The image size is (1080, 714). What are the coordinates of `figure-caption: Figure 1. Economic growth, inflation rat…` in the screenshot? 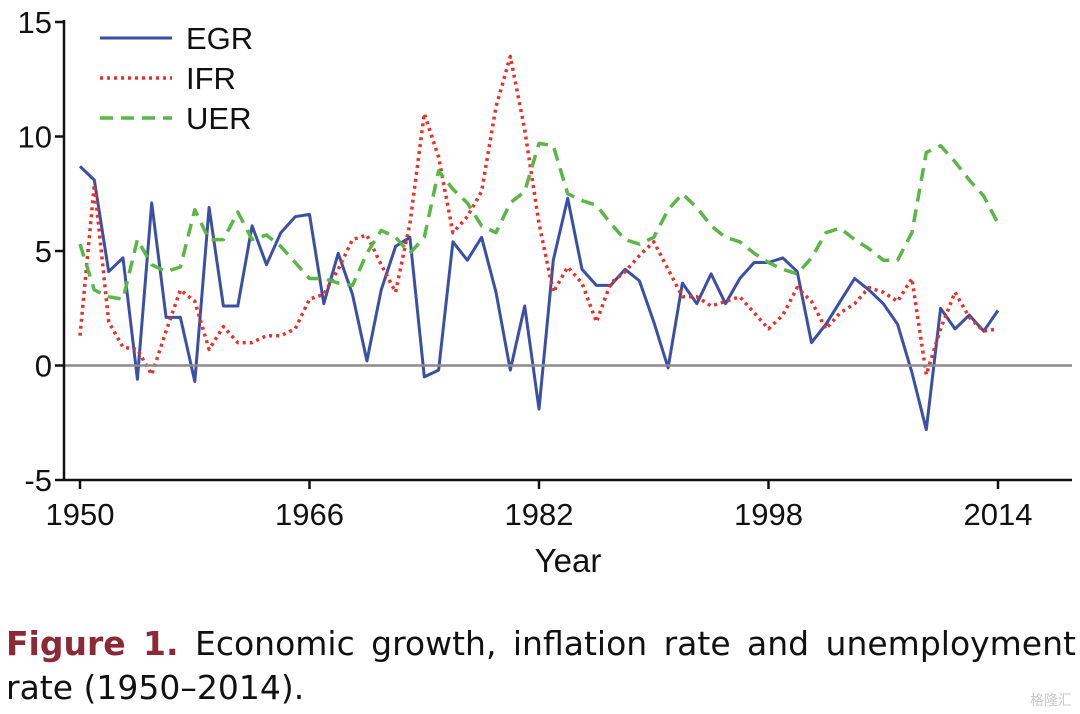 It's located at (541, 666).